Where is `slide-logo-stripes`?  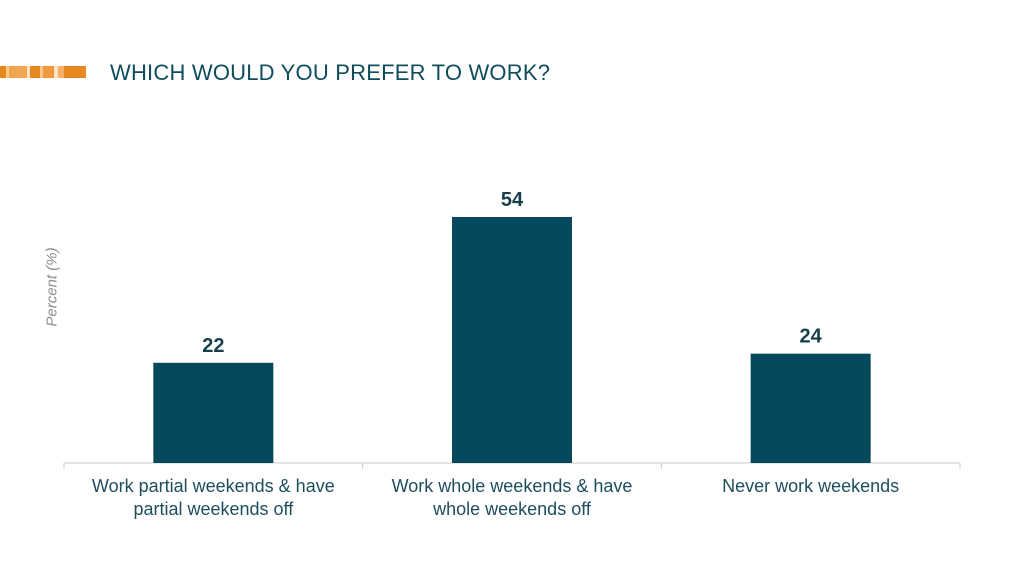 slide-logo-stripes is located at coordinates (43, 72).